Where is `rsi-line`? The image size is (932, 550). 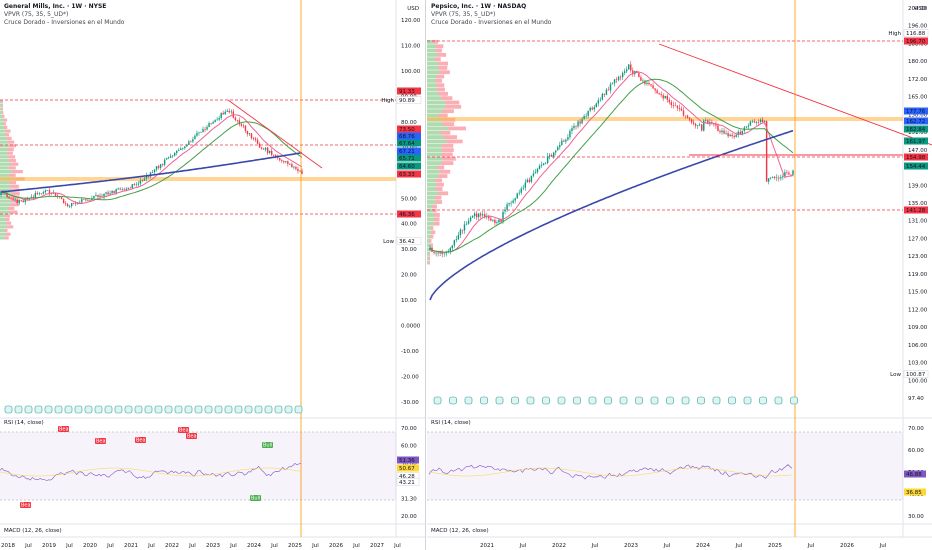 rsi-line is located at coordinates (610, 472).